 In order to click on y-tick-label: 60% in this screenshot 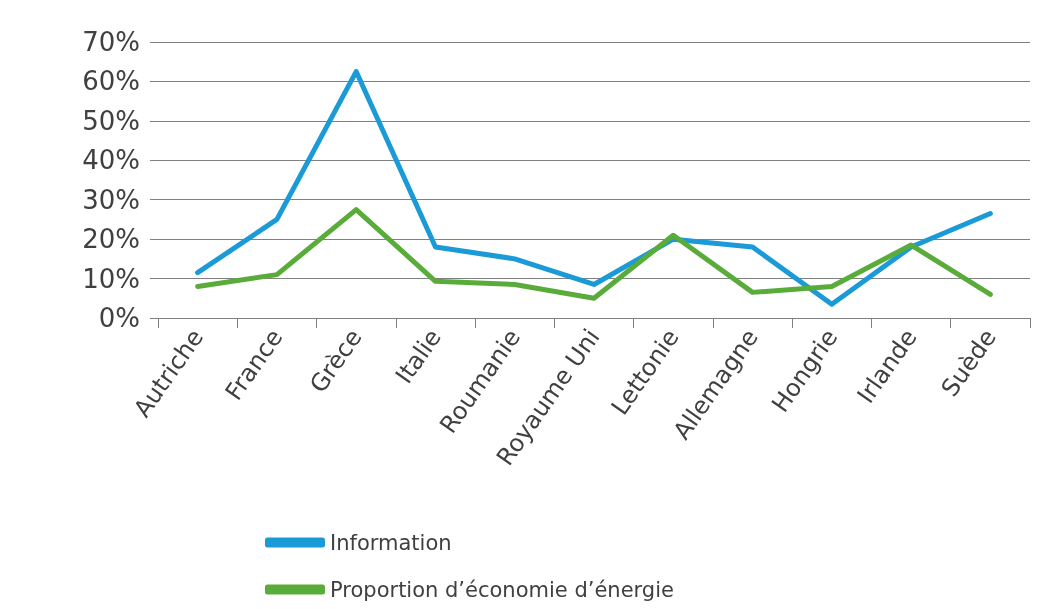, I will do `click(111, 81)`.